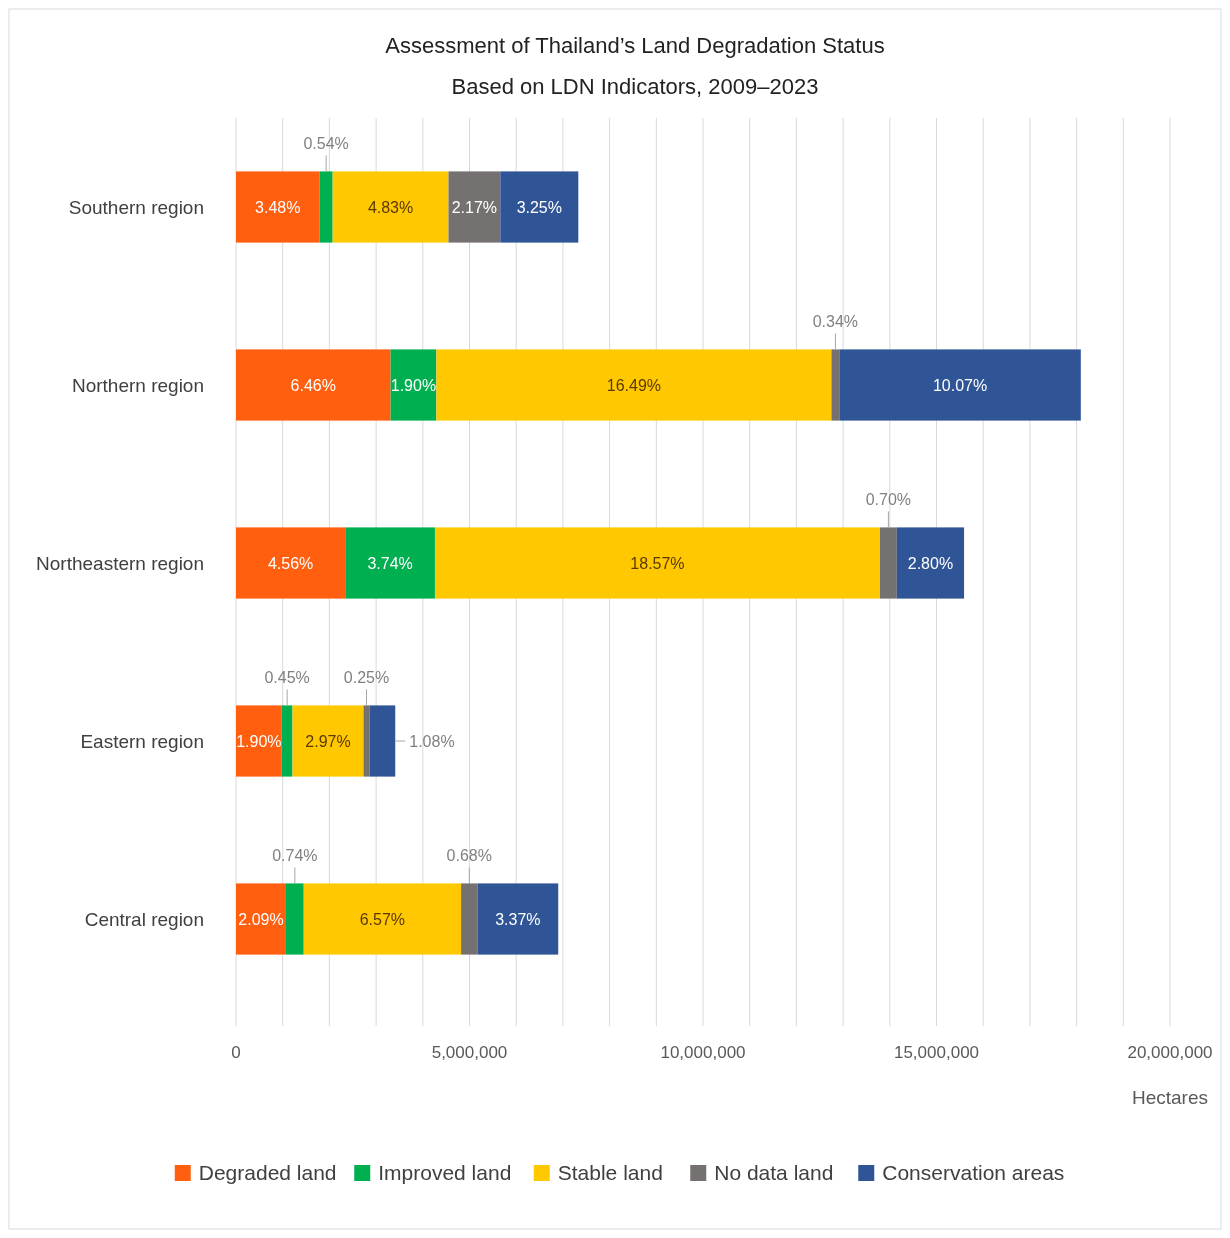 This screenshot has height=1238, width=1230. I want to click on annotation: 0.54%, so click(326, 144).